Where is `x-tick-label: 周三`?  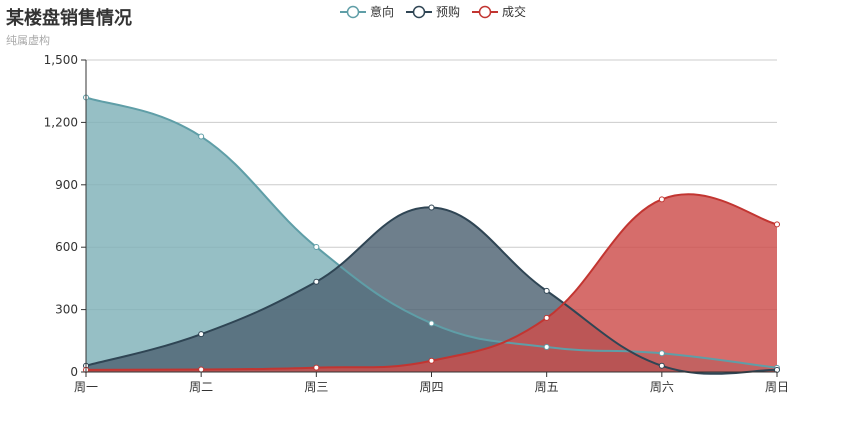
x-tick-label: 周三 is located at coordinates (316, 387).